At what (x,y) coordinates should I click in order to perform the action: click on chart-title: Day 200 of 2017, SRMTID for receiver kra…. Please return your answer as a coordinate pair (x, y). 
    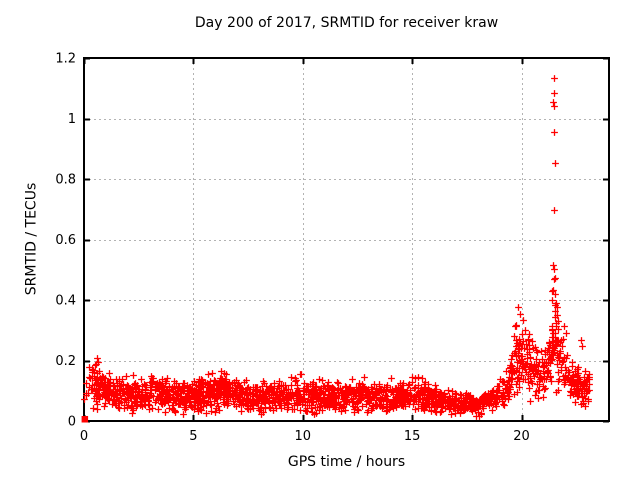
    Looking at the image, I should click on (346, 23).